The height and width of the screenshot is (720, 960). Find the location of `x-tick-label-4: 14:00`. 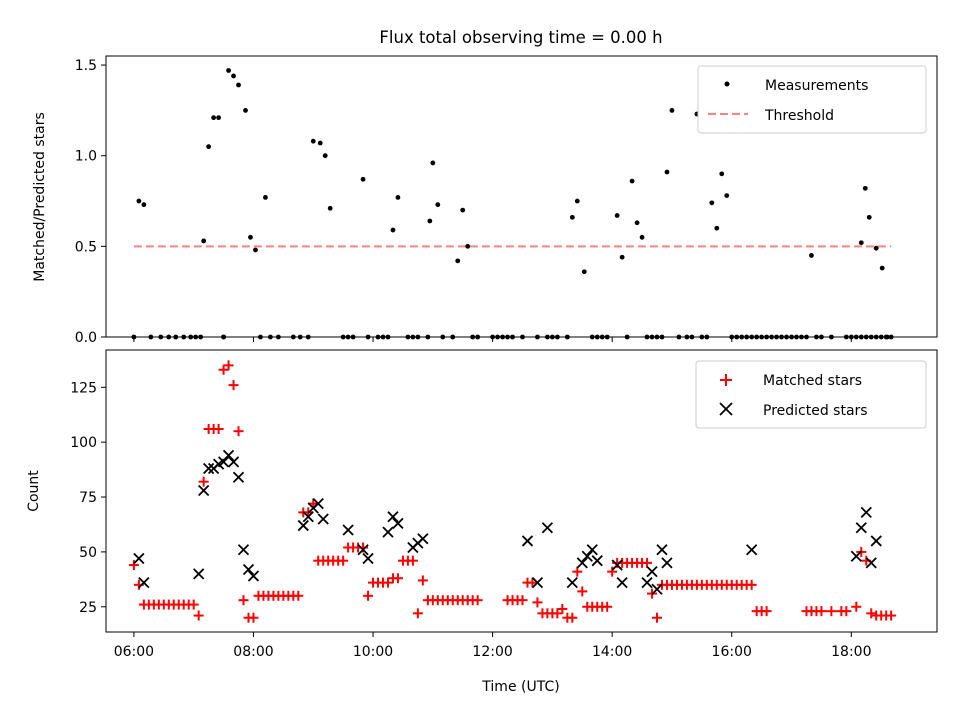

x-tick-label-4: 14:00 is located at coordinates (612, 652).